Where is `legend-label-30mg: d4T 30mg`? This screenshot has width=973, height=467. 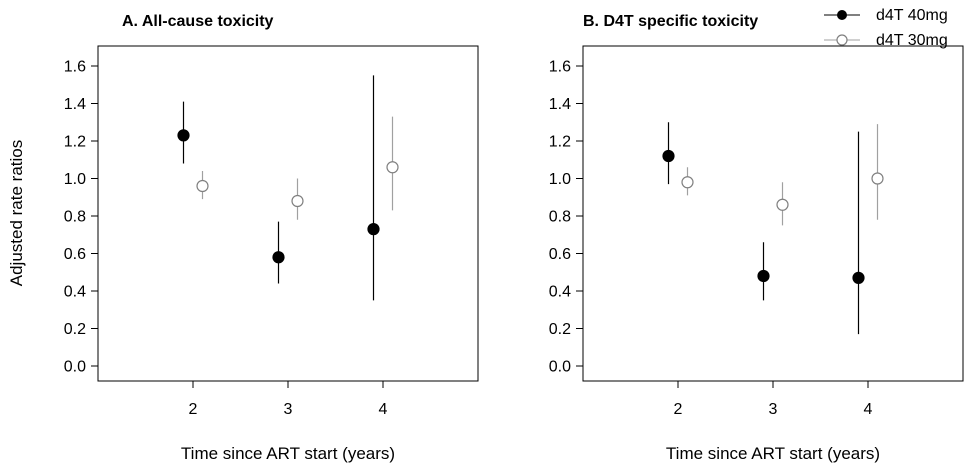 legend-label-30mg: d4T 30mg is located at coordinates (912, 40).